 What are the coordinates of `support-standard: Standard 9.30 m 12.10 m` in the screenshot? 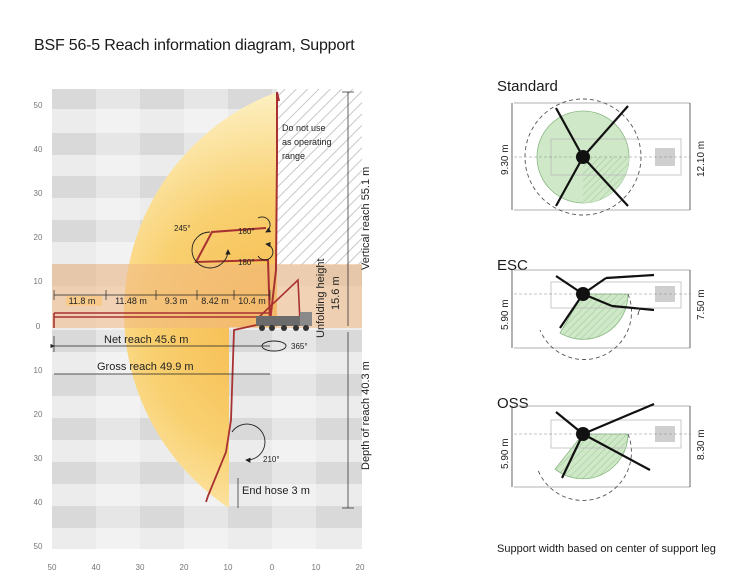 It's located at (602, 147).